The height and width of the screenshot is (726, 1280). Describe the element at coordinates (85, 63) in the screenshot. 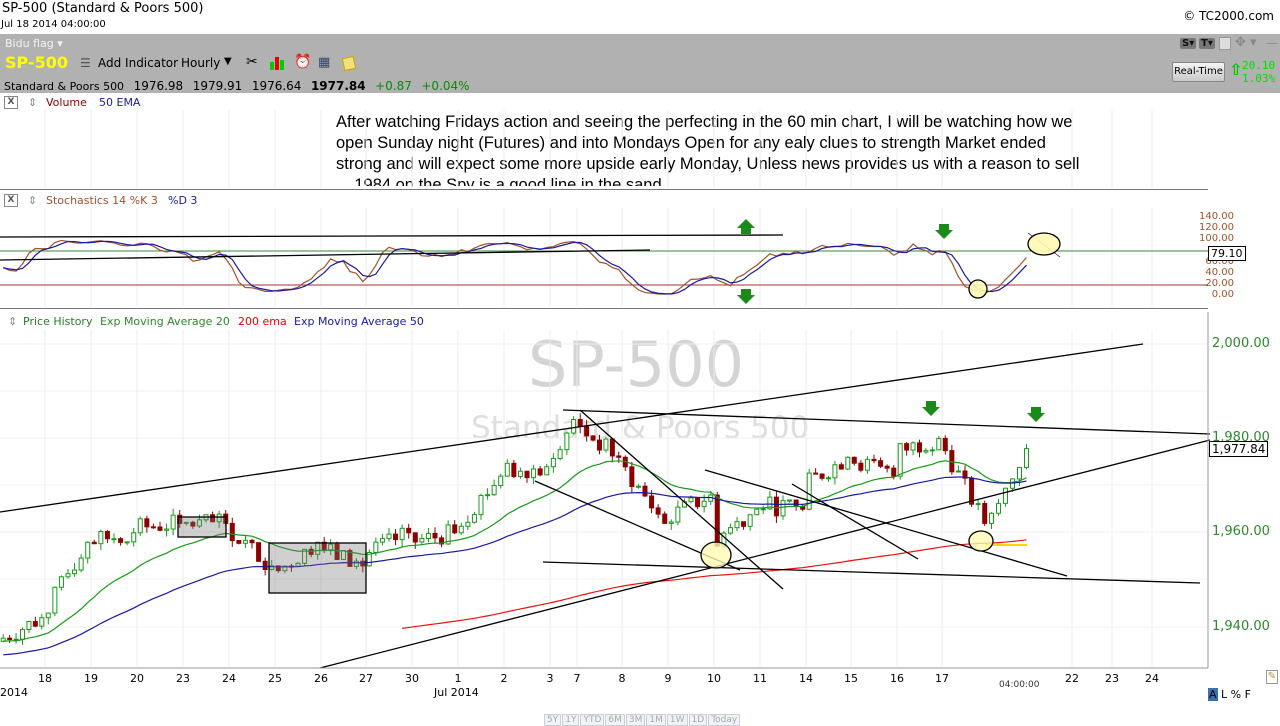

I see `indicator-list-icon: ☰` at that location.